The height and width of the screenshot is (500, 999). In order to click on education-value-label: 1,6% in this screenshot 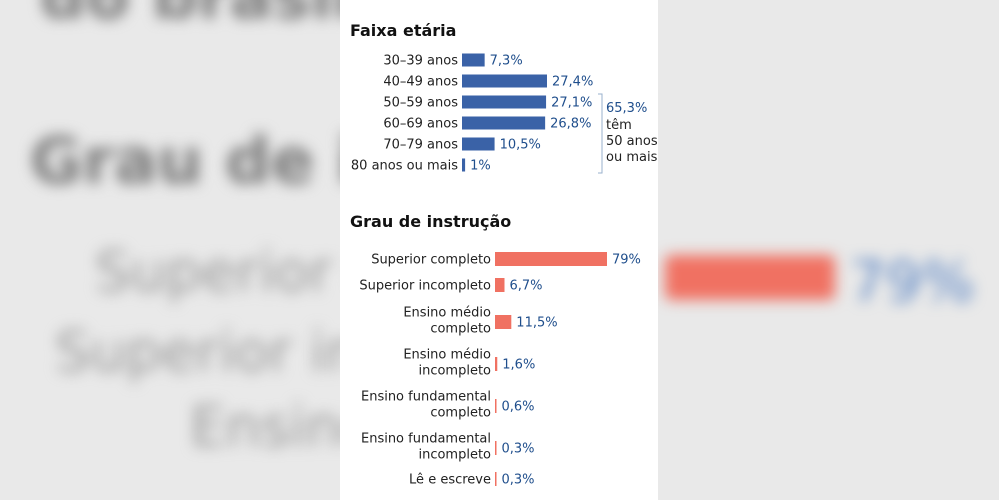, I will do `click(518, 365)`.